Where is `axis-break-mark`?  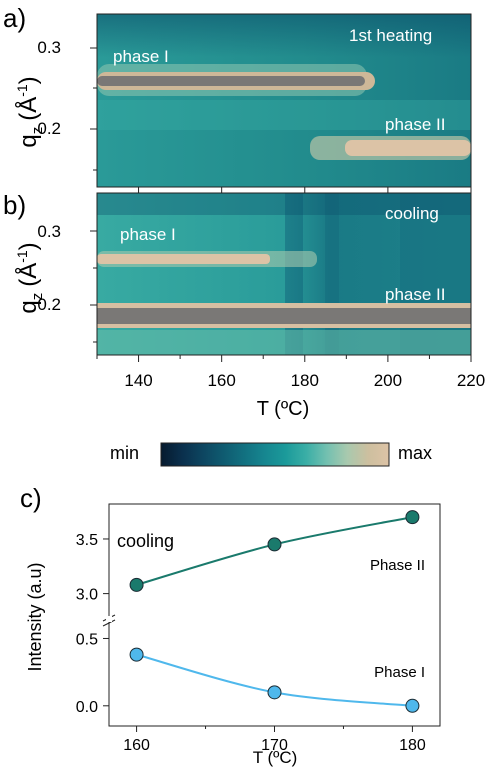
axis-break-mark is located at coordinates (109, 623).